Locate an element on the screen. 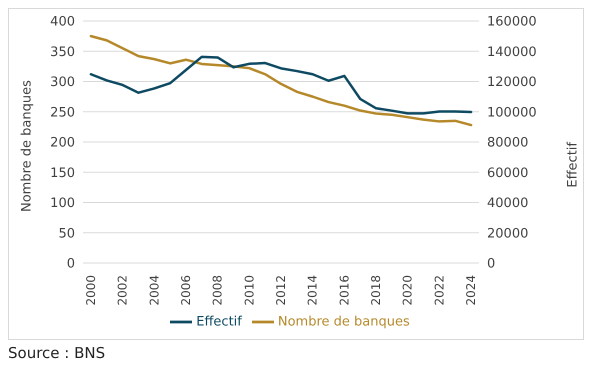  x-tick-label: 2014 is located at coordinates (313, 290).